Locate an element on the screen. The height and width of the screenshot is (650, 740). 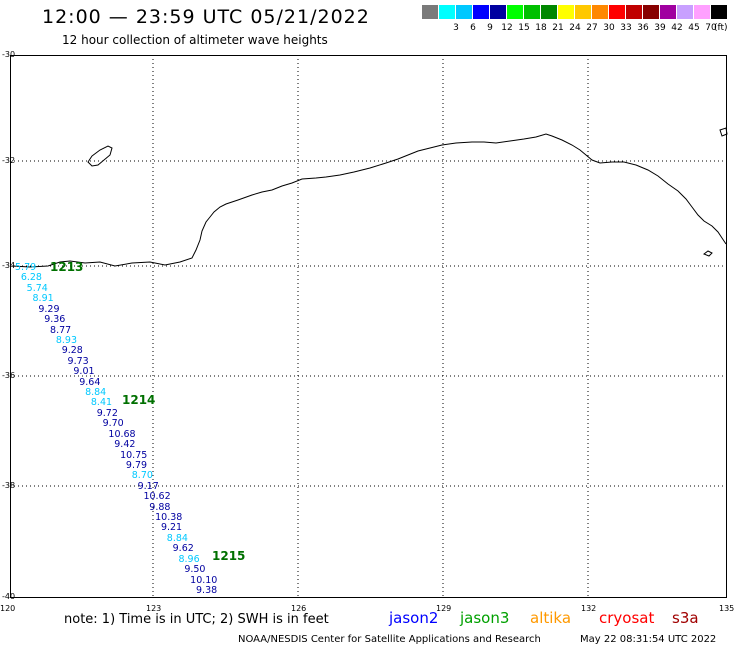
wave-height-label: 9.38 is located at coordinates (207, 590).